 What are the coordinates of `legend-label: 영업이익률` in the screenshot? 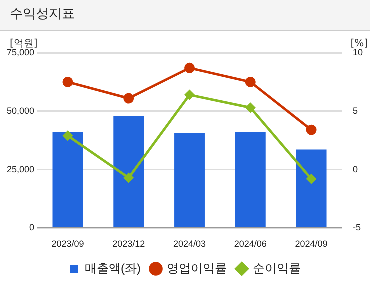 It's located at (196, 268).